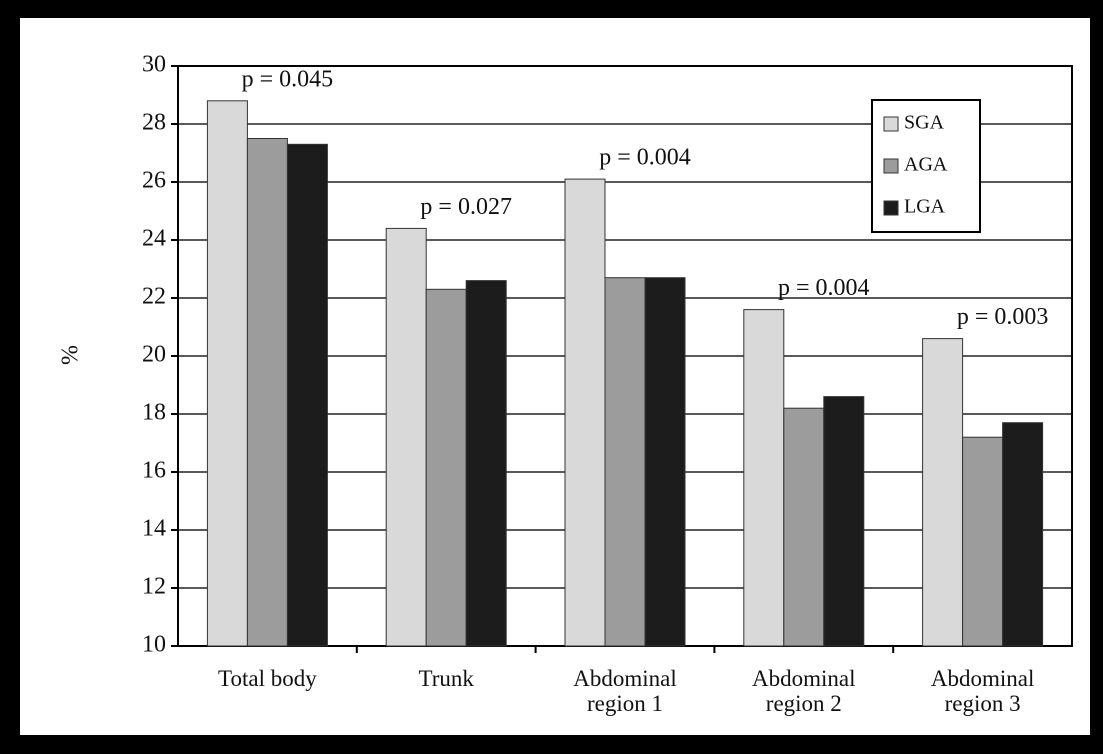  Describe the element at coordinates (154, 645) in the screenshot. I see `y-tick-label: 10` at that location.